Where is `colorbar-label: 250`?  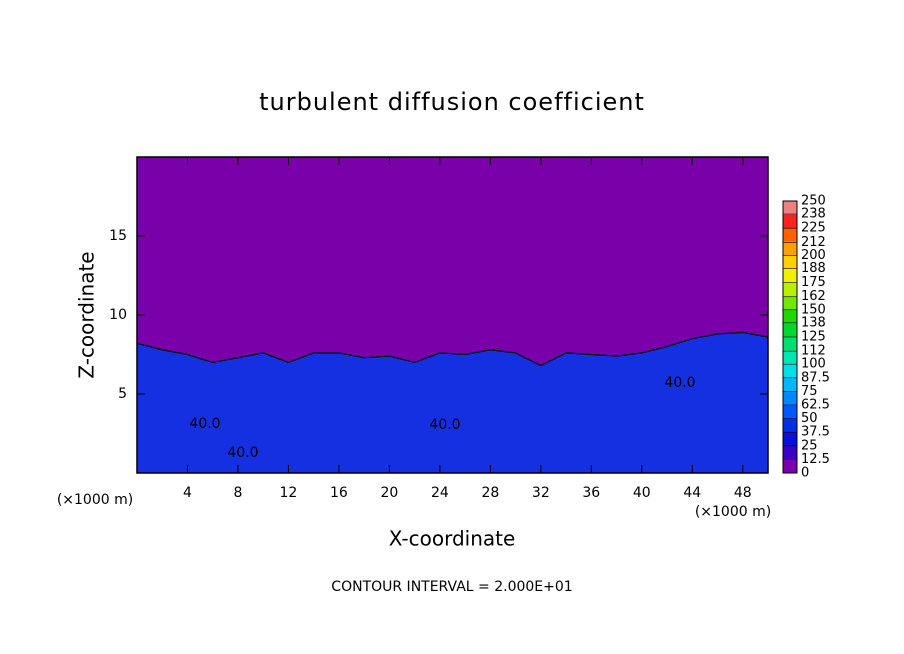
colorbar-label: 250 is located at coordinates (813, 201).